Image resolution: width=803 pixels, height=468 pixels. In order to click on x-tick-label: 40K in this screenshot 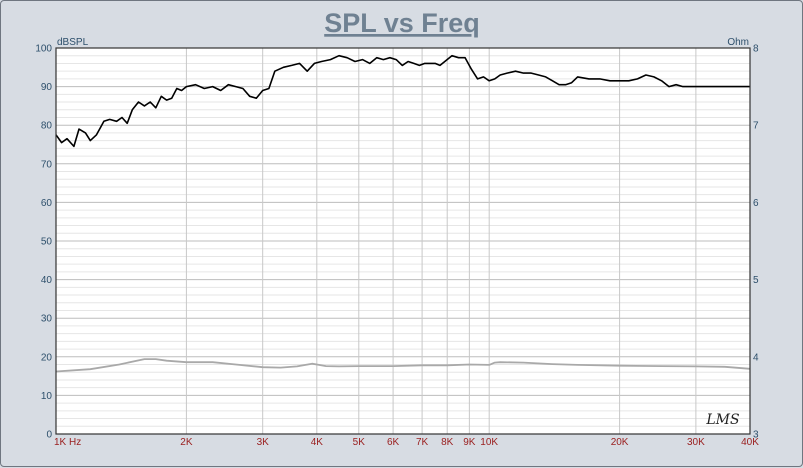, I will do `click(750, 442)`.